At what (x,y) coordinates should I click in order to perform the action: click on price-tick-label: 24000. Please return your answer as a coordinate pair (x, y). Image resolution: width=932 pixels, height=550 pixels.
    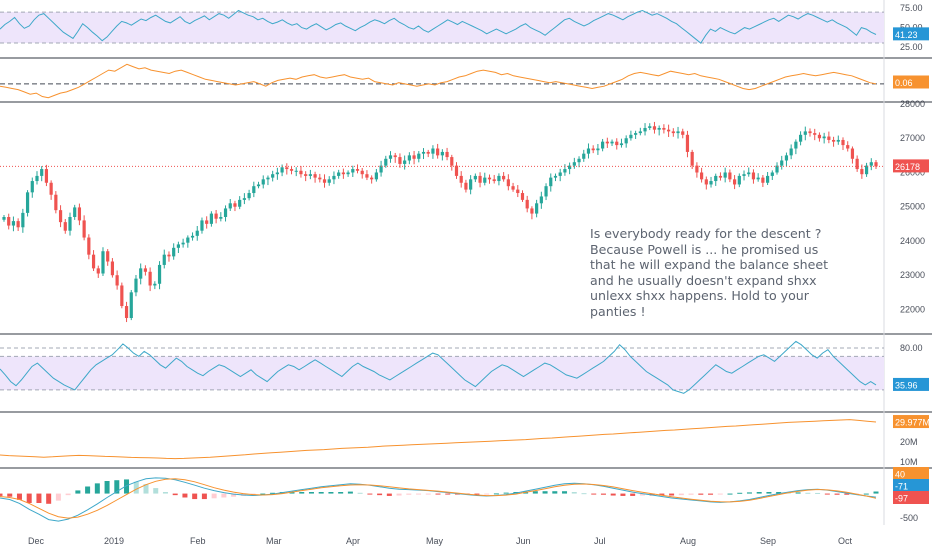
    Looking at the image, I should click on (912, 241).